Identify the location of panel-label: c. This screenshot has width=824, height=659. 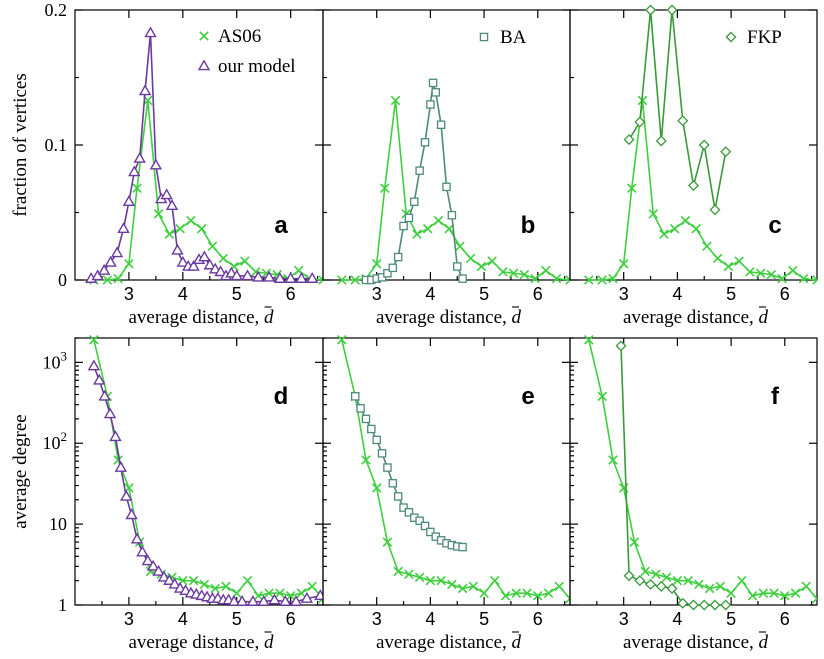
(774, 225).